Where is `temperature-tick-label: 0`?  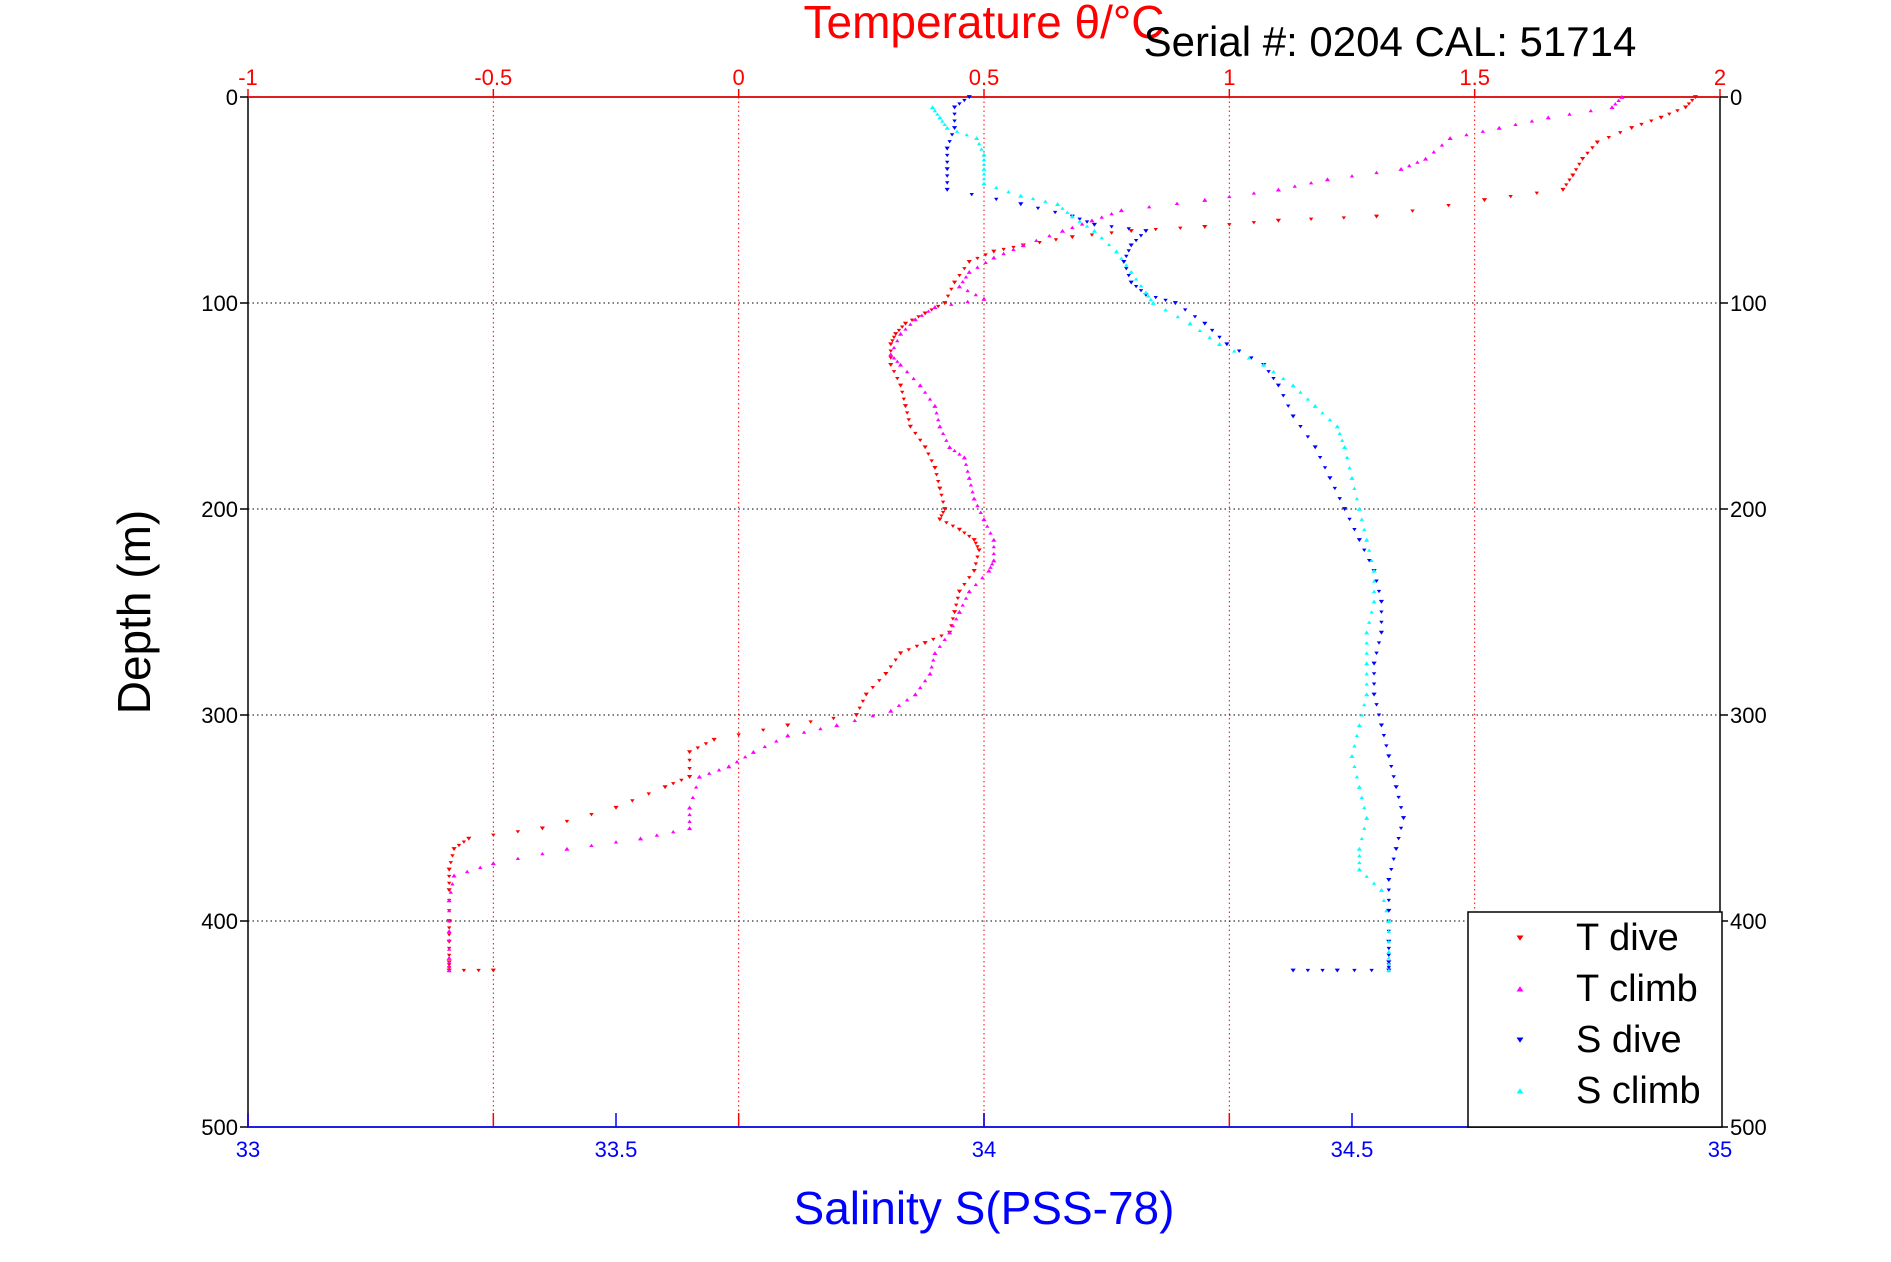
temperature-tick-label: 0 is located at coordinates (739, 77).